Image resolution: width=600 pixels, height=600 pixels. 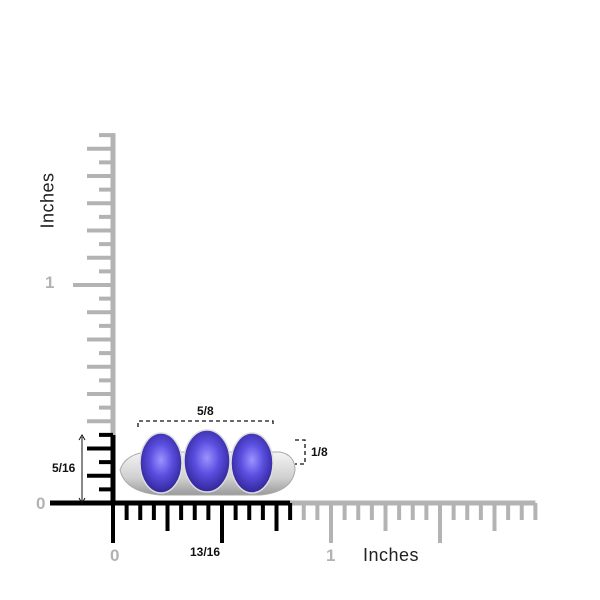 I want to click on vertical-tick-0: 0, so click(x=41, y=503).